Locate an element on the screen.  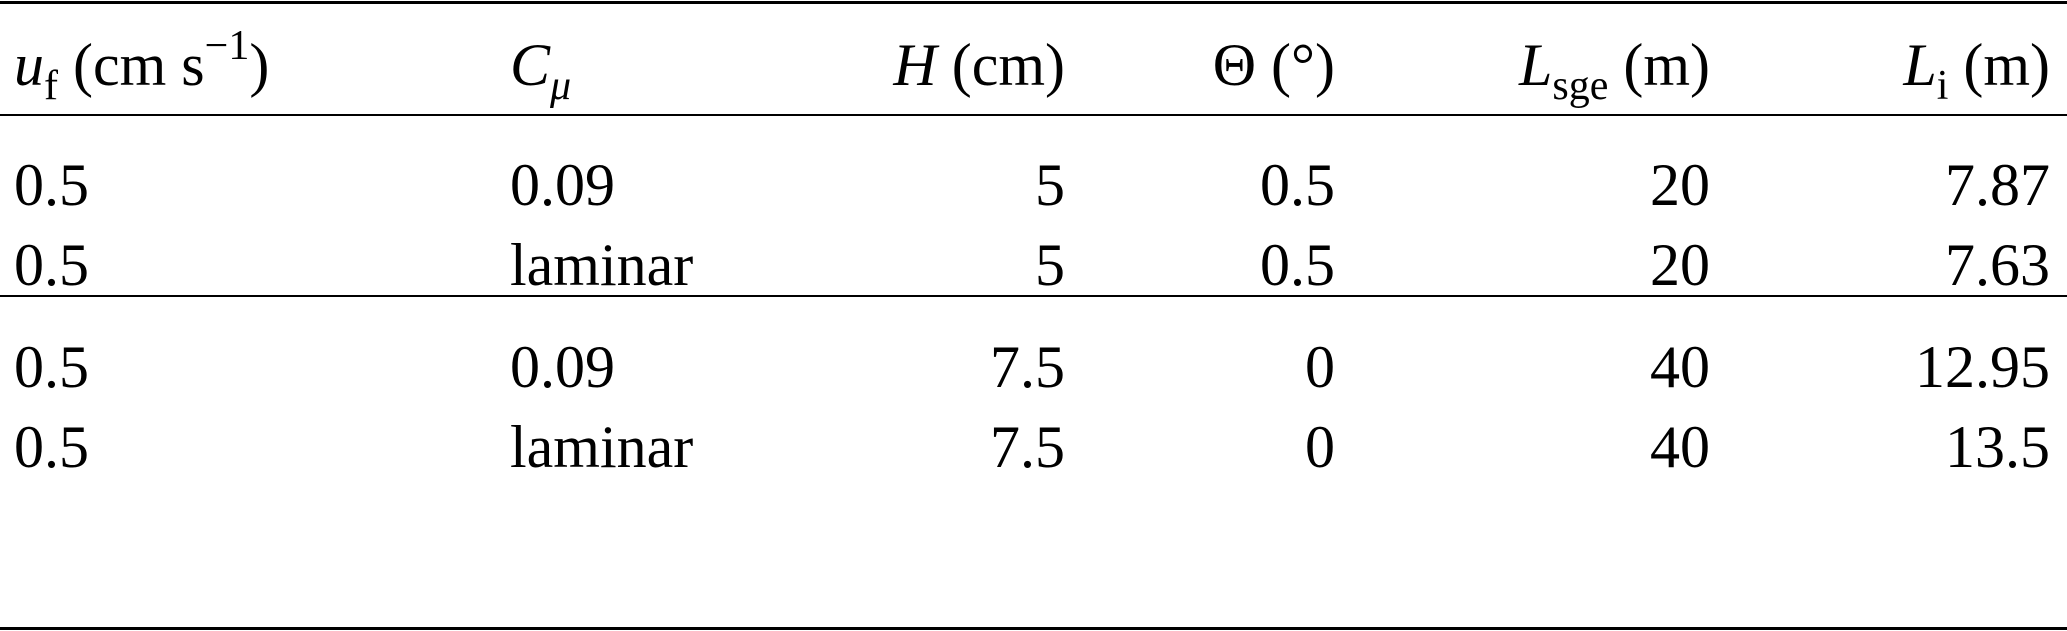
symbol: H is located at coordinates (915, 65).